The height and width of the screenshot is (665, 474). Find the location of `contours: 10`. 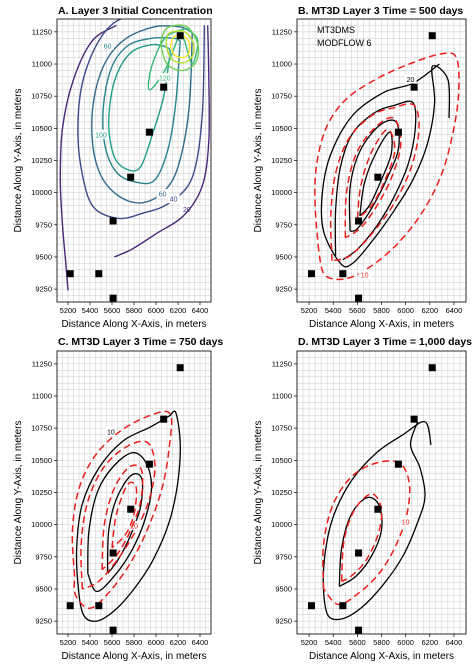

contours: 10 is located at coordinates (377, 520).